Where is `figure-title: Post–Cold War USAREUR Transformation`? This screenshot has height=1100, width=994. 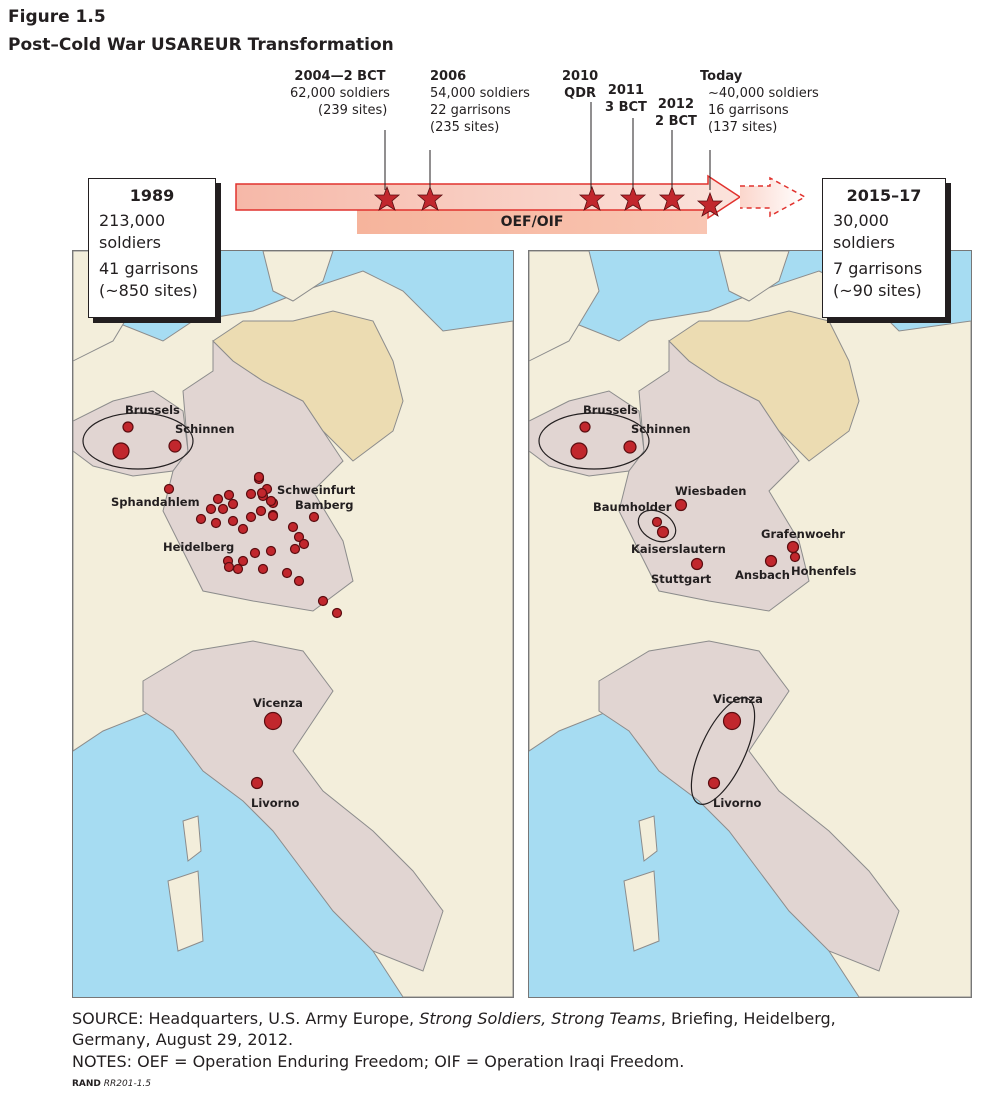 figure-title: Post–Cold War USAREUR Transformation is located at coordinates (201, 45).